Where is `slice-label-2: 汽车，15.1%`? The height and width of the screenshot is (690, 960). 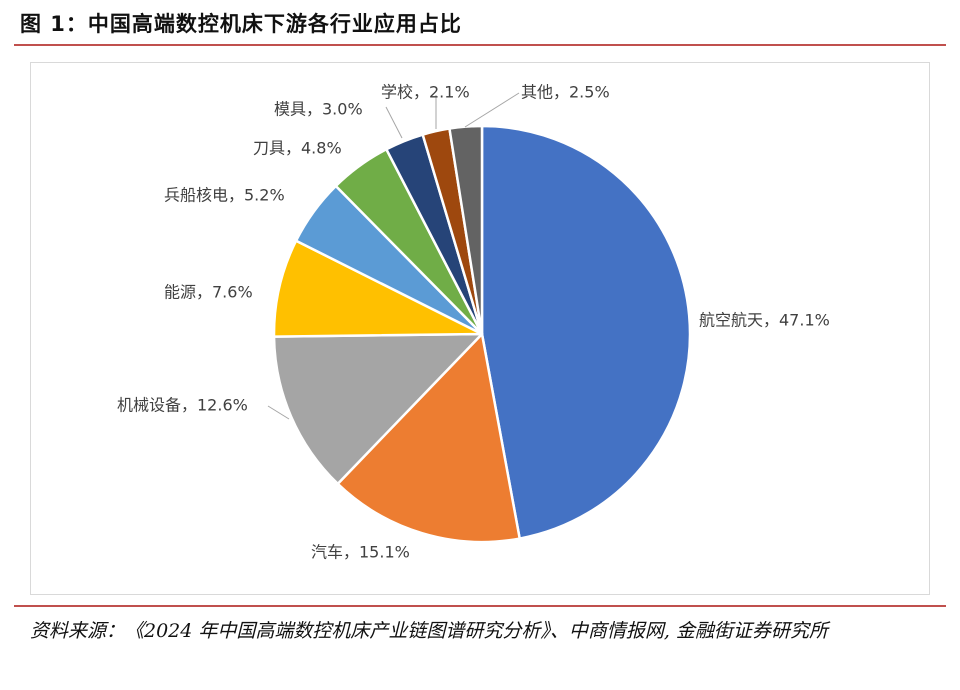
slice-label-2: 汽车，15.1% is located at coordinates (360, 552).